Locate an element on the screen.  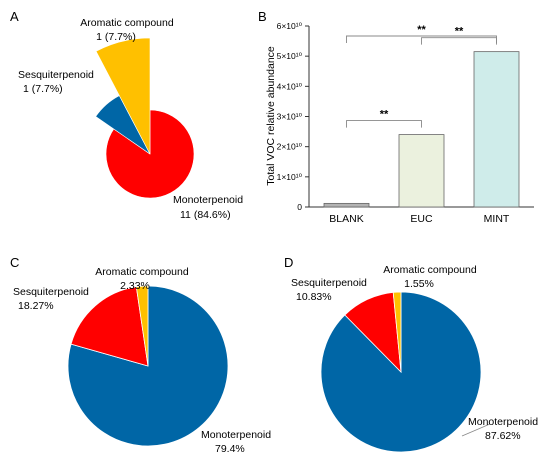
bar-b-ytick-label: 2×10¹⁰ is located at coordinates (290, 147).